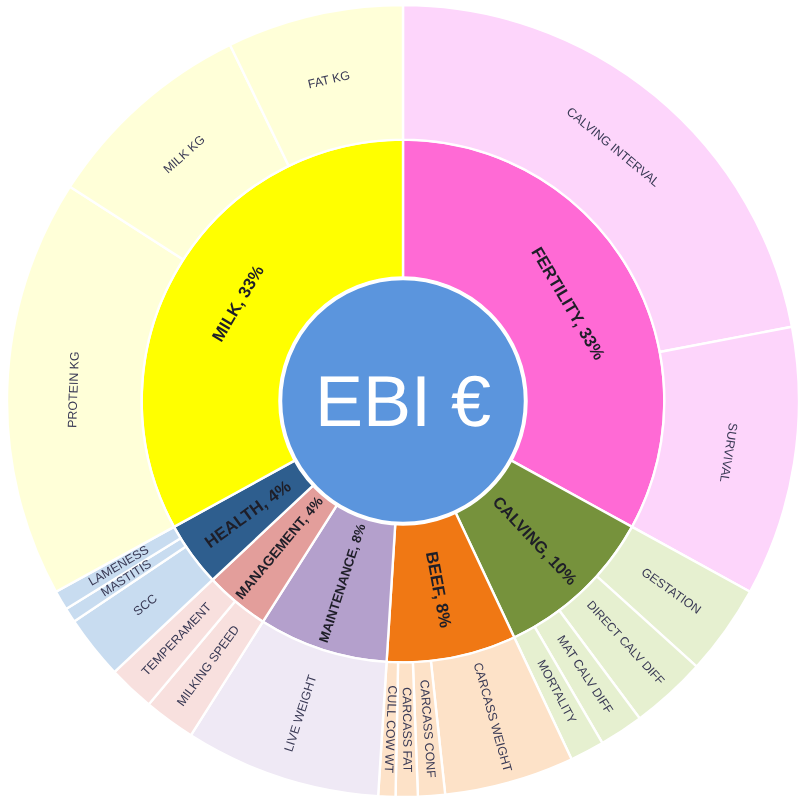 This screenshot has width=806, height=802. Describe the element at coordinates (403, 401) in the screenshot. I see `text: EBI €` at that location.